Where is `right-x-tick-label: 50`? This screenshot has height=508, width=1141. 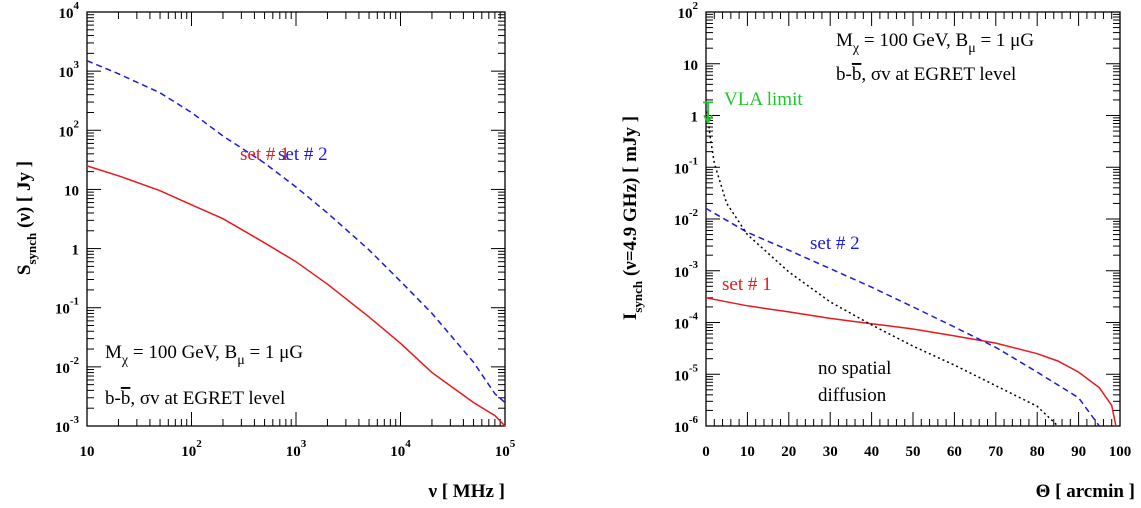
right-x-tick-label: 50 is located at coordinates (913, 452).